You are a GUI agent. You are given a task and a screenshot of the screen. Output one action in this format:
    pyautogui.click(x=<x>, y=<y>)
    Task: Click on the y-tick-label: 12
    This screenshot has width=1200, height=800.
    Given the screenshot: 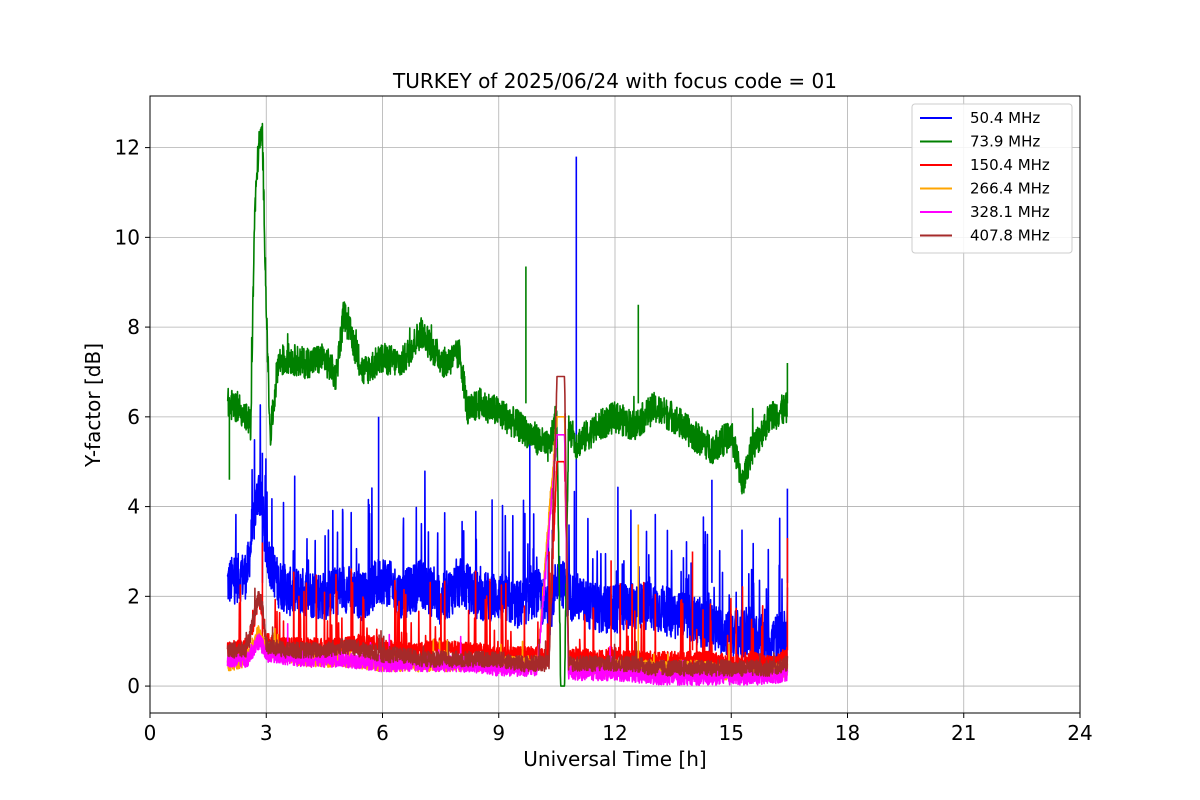 What is the action you would take?
    pyautogui.click(x=127, y=148)
    